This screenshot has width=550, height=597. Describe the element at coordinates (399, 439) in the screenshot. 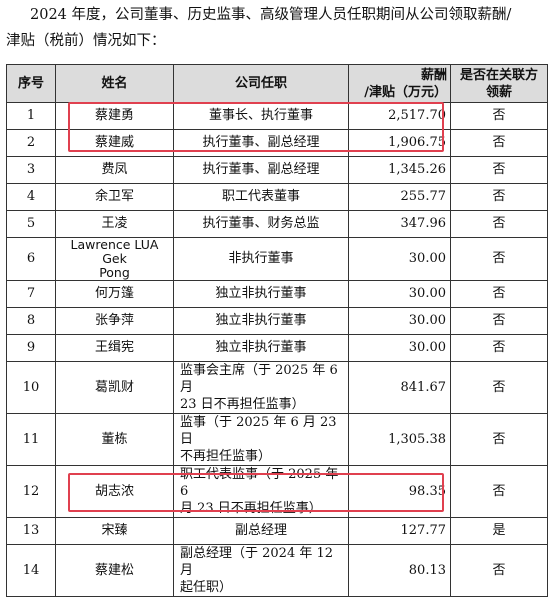

I see `cell-pay: 1,305.38` at that location.